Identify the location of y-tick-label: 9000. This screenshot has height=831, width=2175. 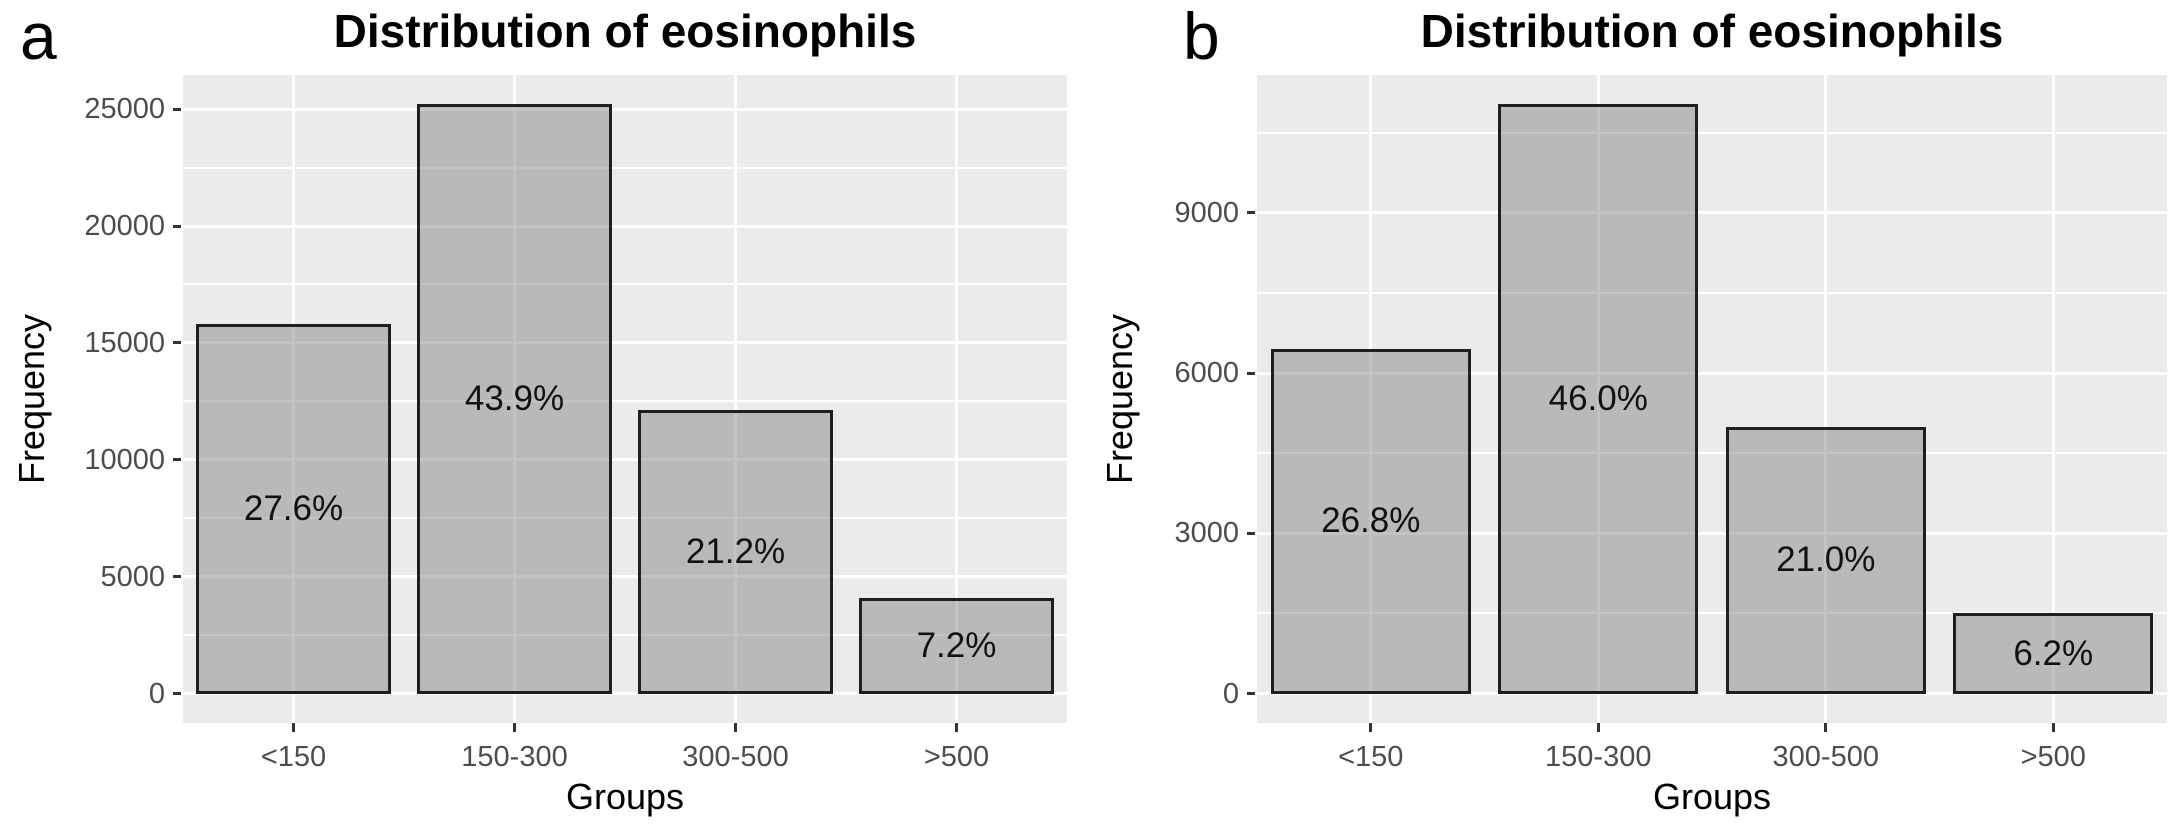
(1206, 212).